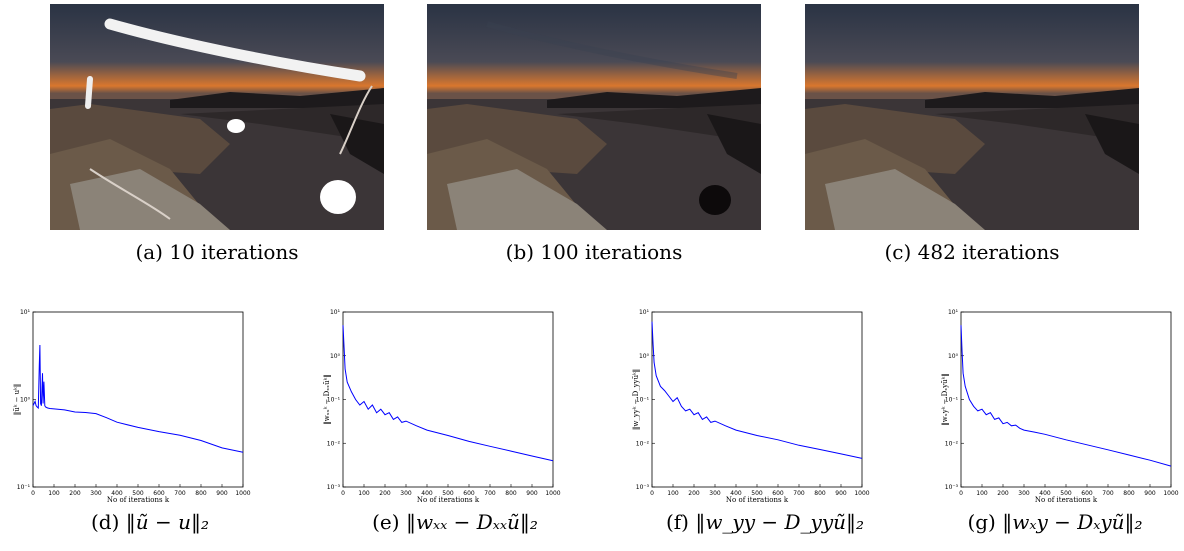 This screenshot has height=551, width=1184. What do you see at coordinates (217, 117) in the screenshot?
I see `photo-10-iterations` at bounding box center [217, 117].